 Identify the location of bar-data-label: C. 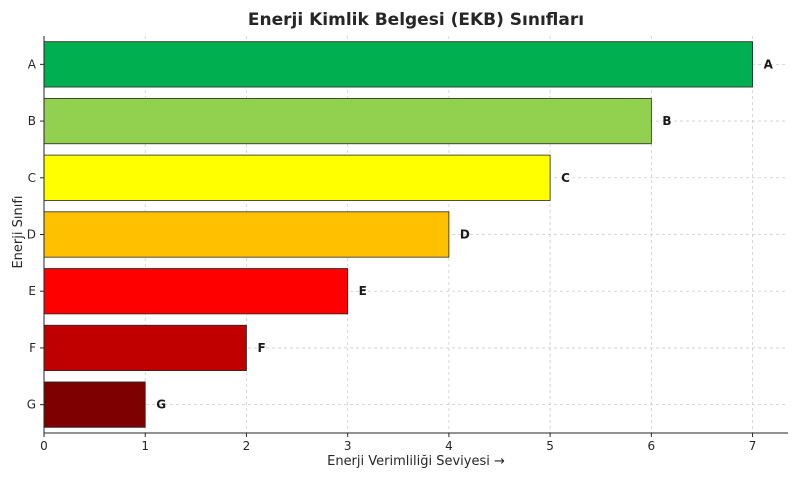
(565, 178).